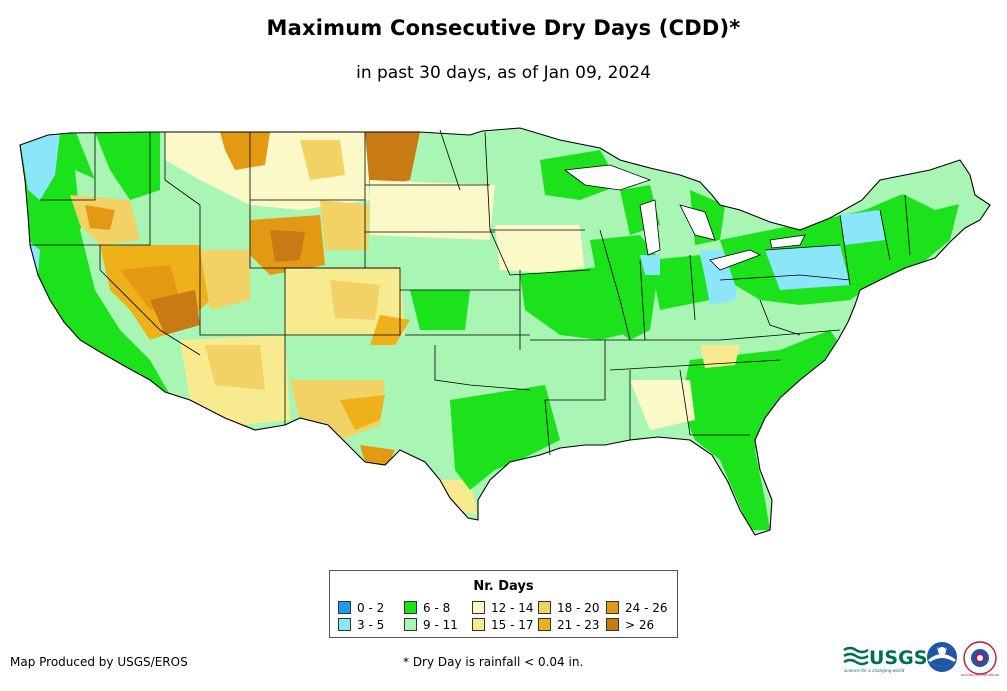 The width and height of the screenshot is (1007, 691). Describe the element at coordinates (637, 608) in the screenshot. I see `legend-item-24-26: 24 - 26` at that location.